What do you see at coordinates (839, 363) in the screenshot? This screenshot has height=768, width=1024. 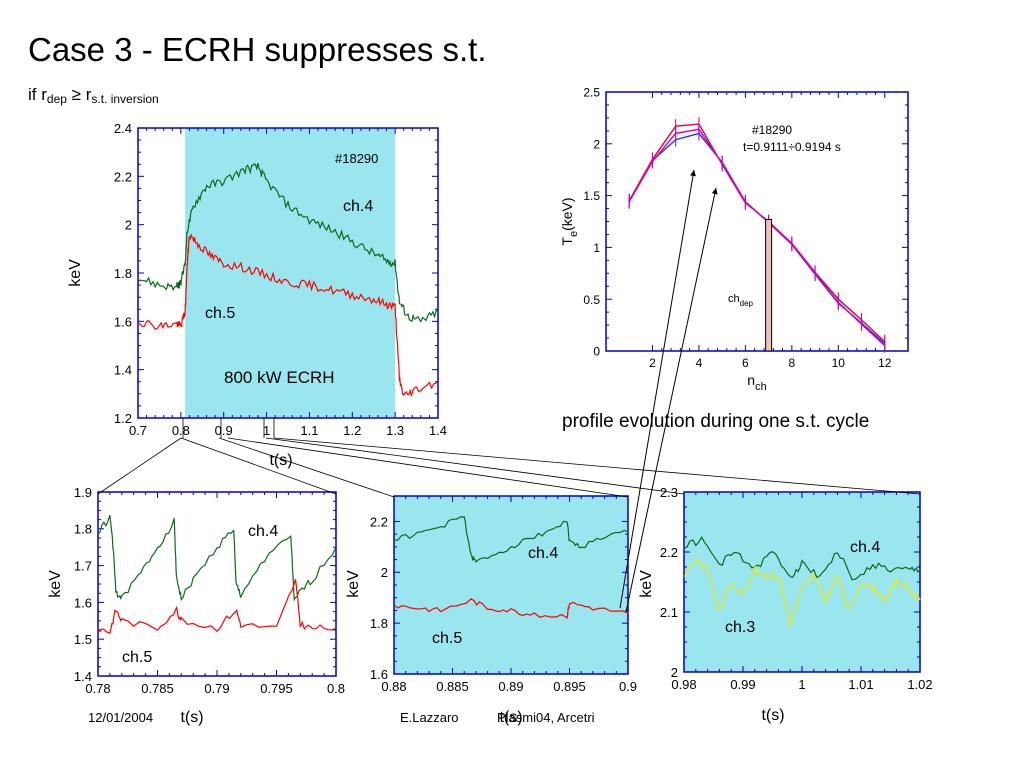 I see `x-tick-label: 10` at bounding box center [839, 363].